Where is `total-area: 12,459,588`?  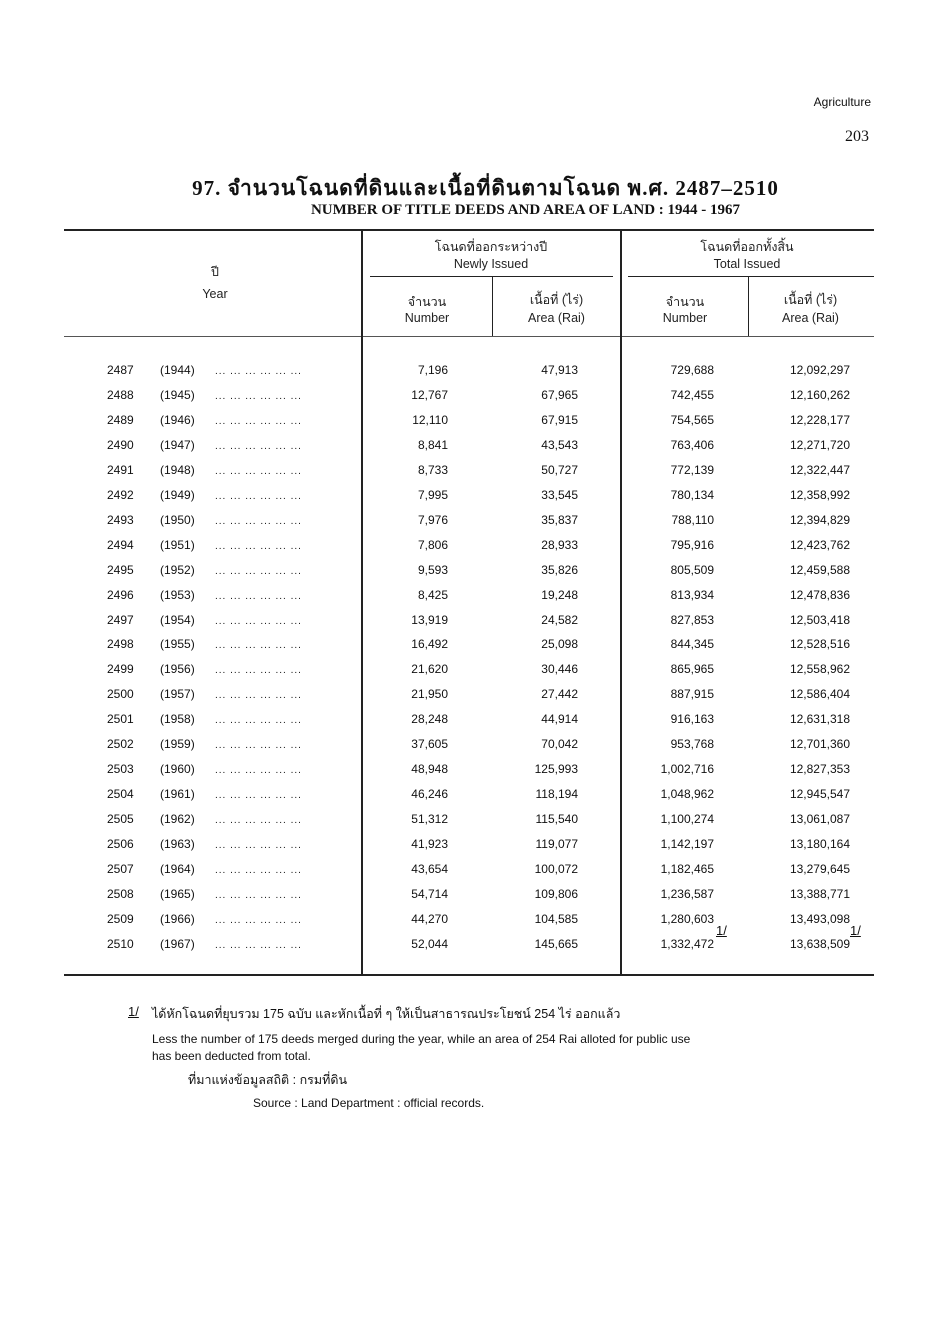
total-area: 12,459,588 is located at coordinates (819, 569).